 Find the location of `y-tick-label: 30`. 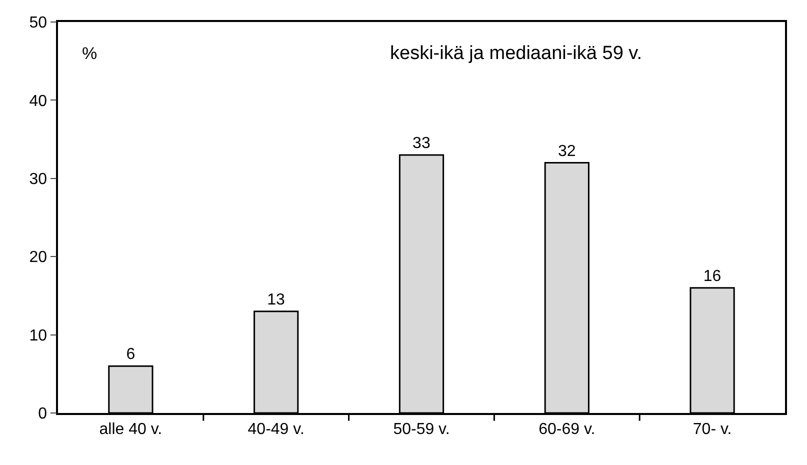

y-tick-label: 30 is located at coordinates (38, 179).